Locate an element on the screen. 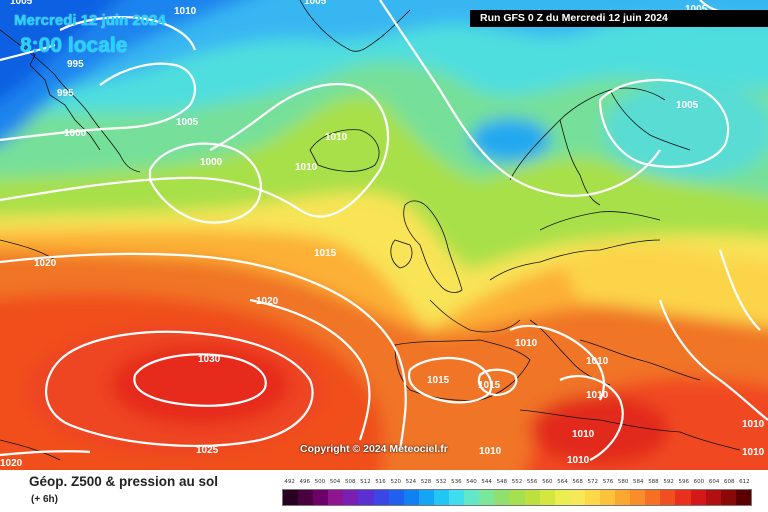 This screenshot has height=512, width=768. legend-label: 540 is located at coordinates (471, 482).